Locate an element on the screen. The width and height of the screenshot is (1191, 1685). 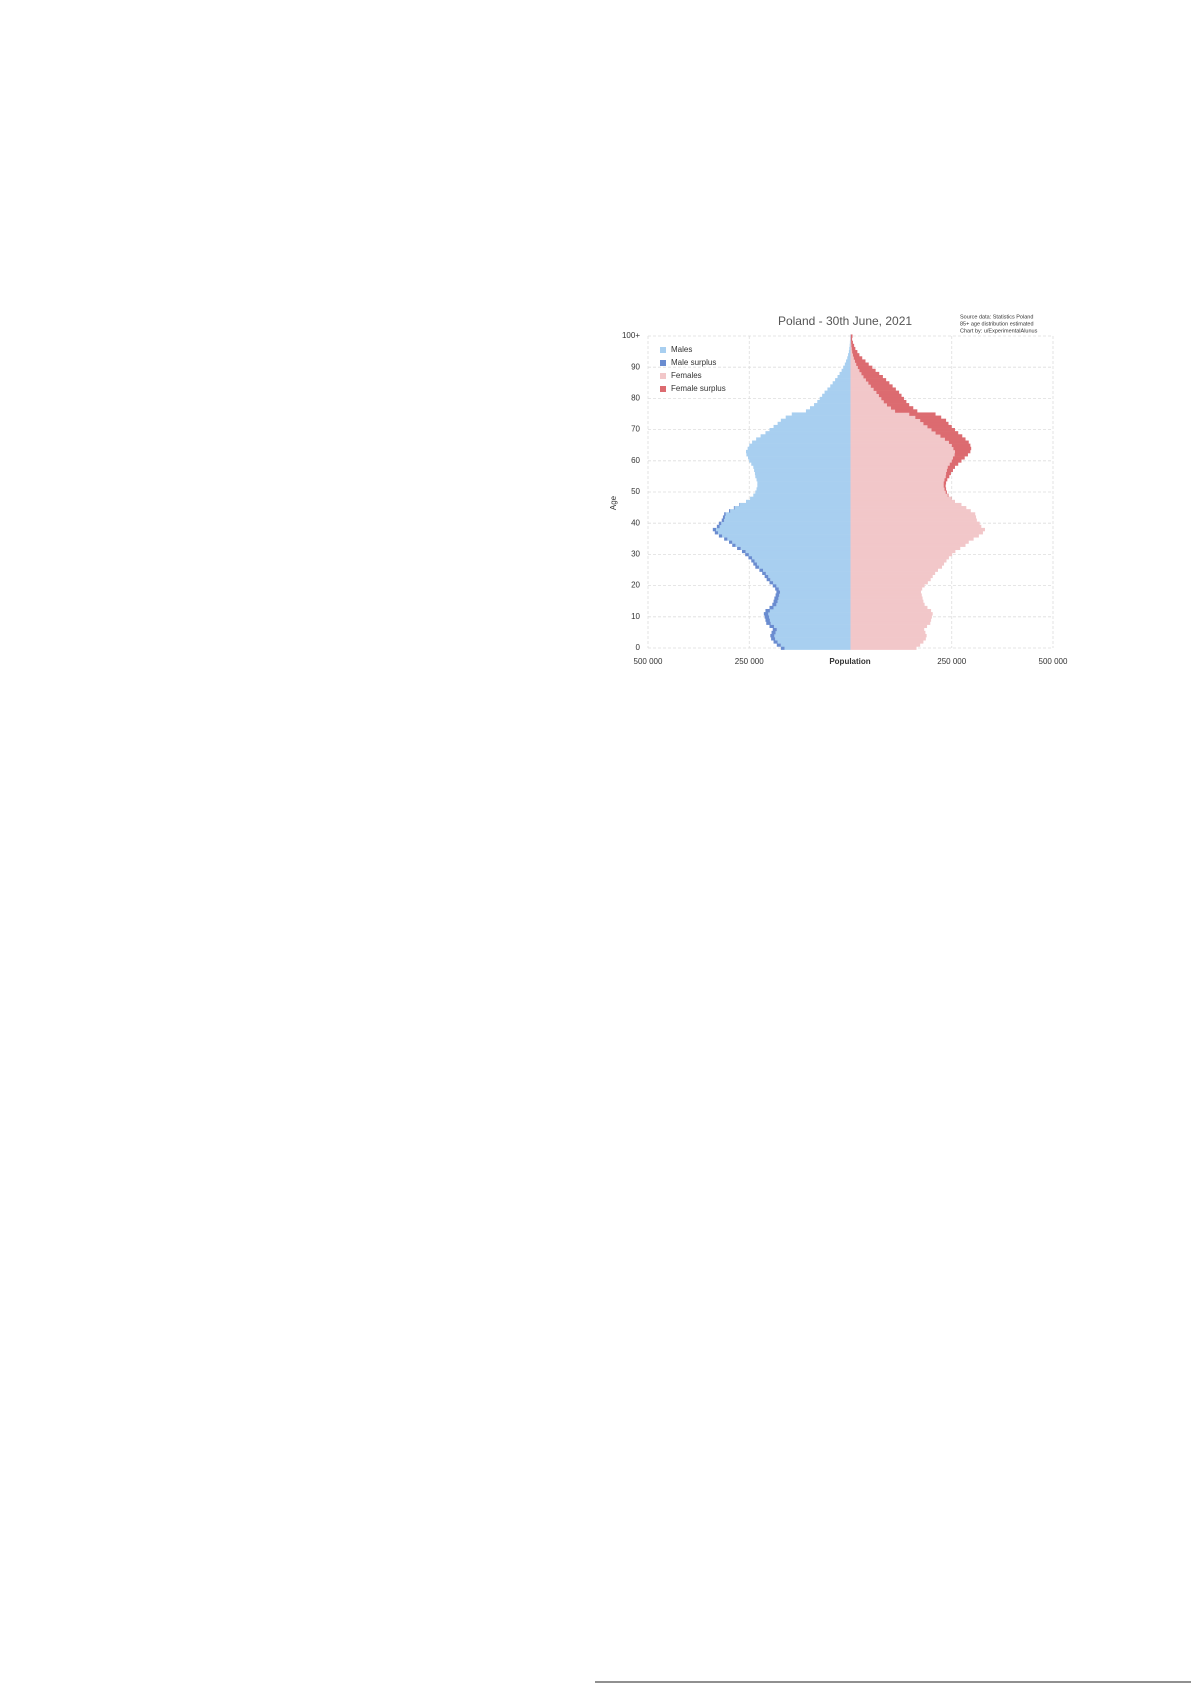
y-tick-label: 20 is located at coordinates (635, 585).